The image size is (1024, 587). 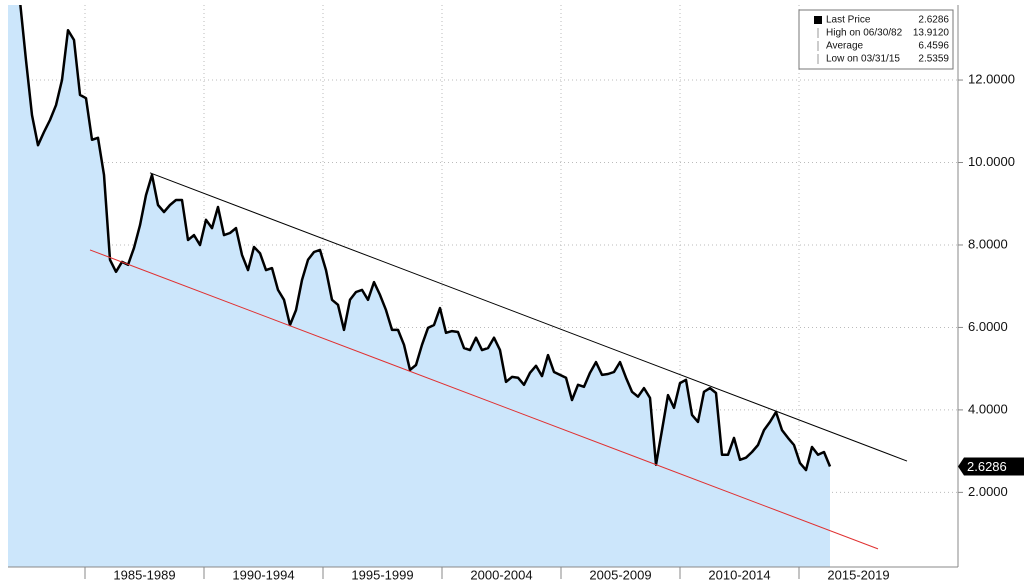 What do you see at coordinates (501, 574) in the screenshot?
I see `x-tick-label: 2000-2004` at bounding box center [501, 574].